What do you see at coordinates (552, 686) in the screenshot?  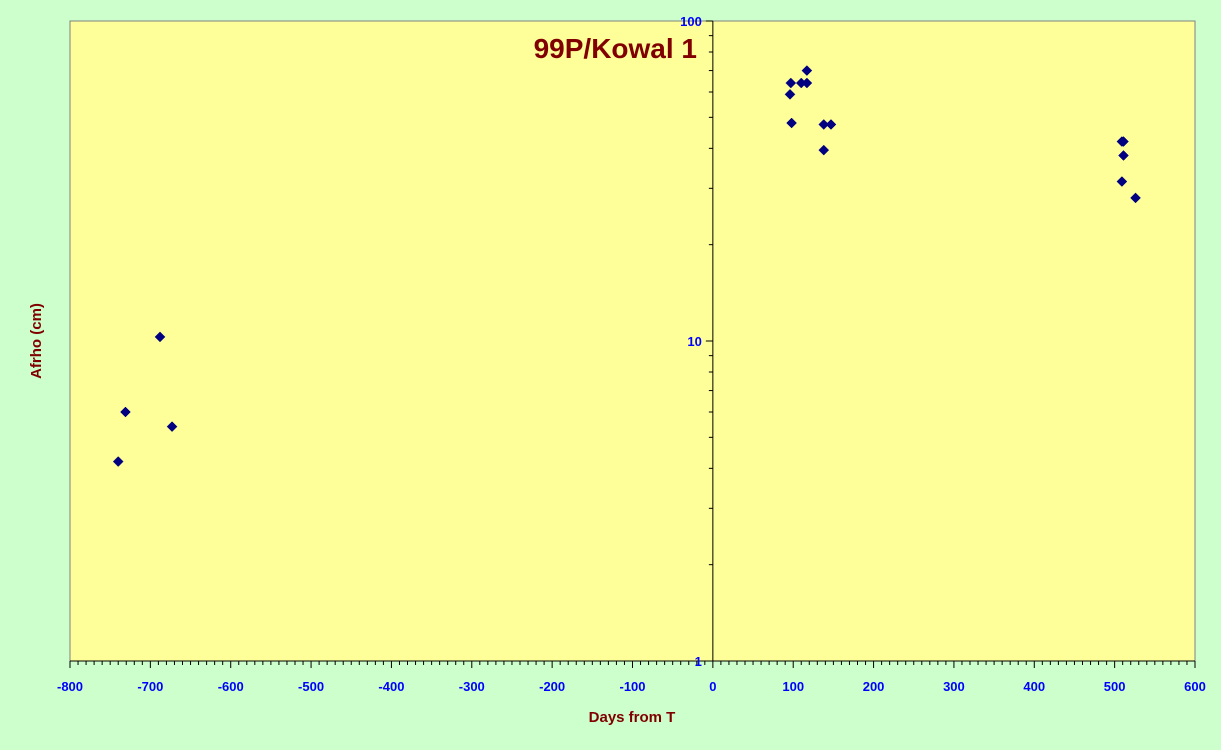 I see `x-tick-label: -200` at bounding box center [552, 686].